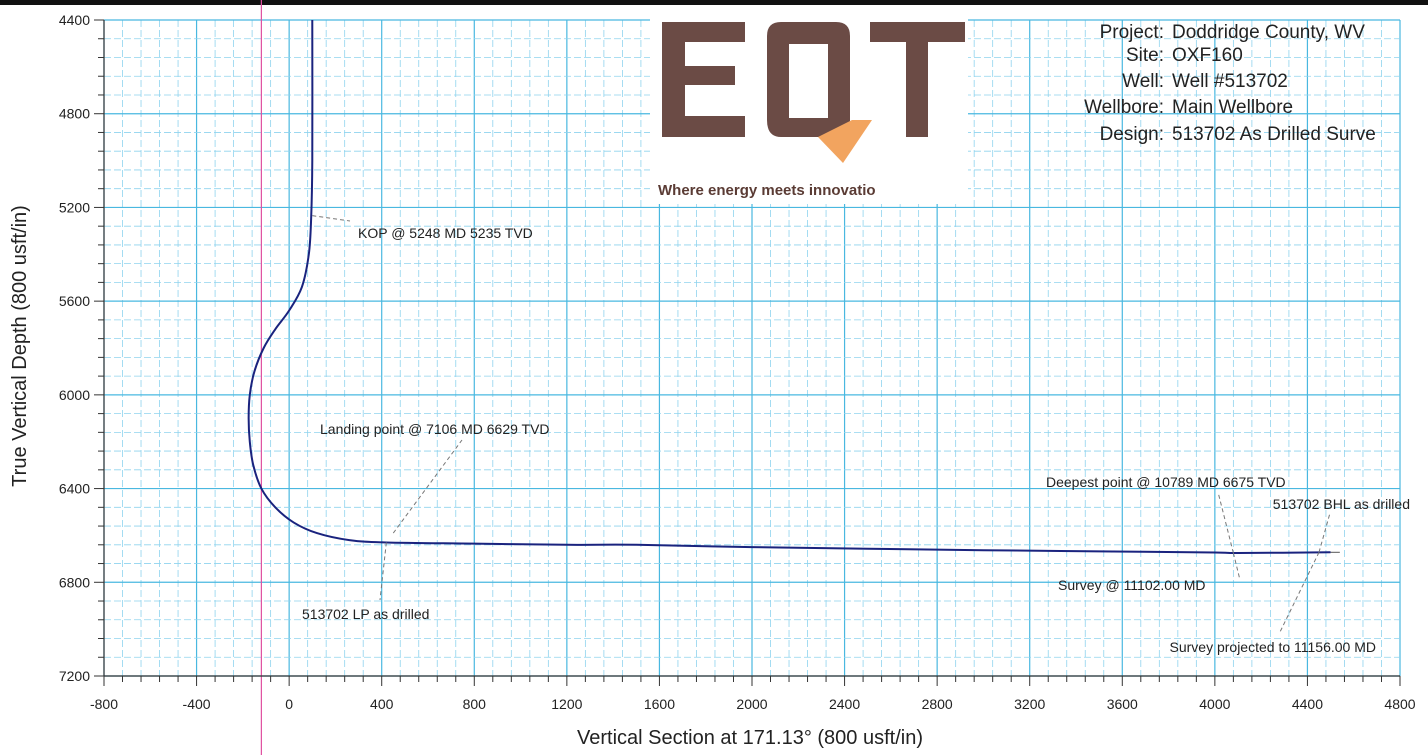  Describe the element at coordinates (74, 301) in the screenshot. I see `y-tick-label: 5600` at that location.